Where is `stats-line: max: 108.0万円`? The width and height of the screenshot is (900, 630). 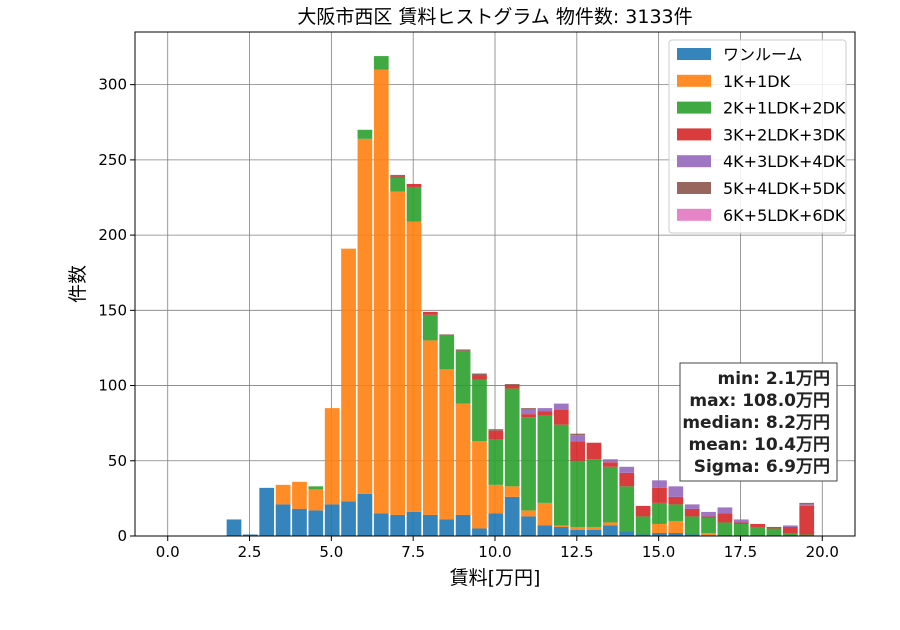 stats-line: max: 108.0万円 is located at coordinates (759, 401).